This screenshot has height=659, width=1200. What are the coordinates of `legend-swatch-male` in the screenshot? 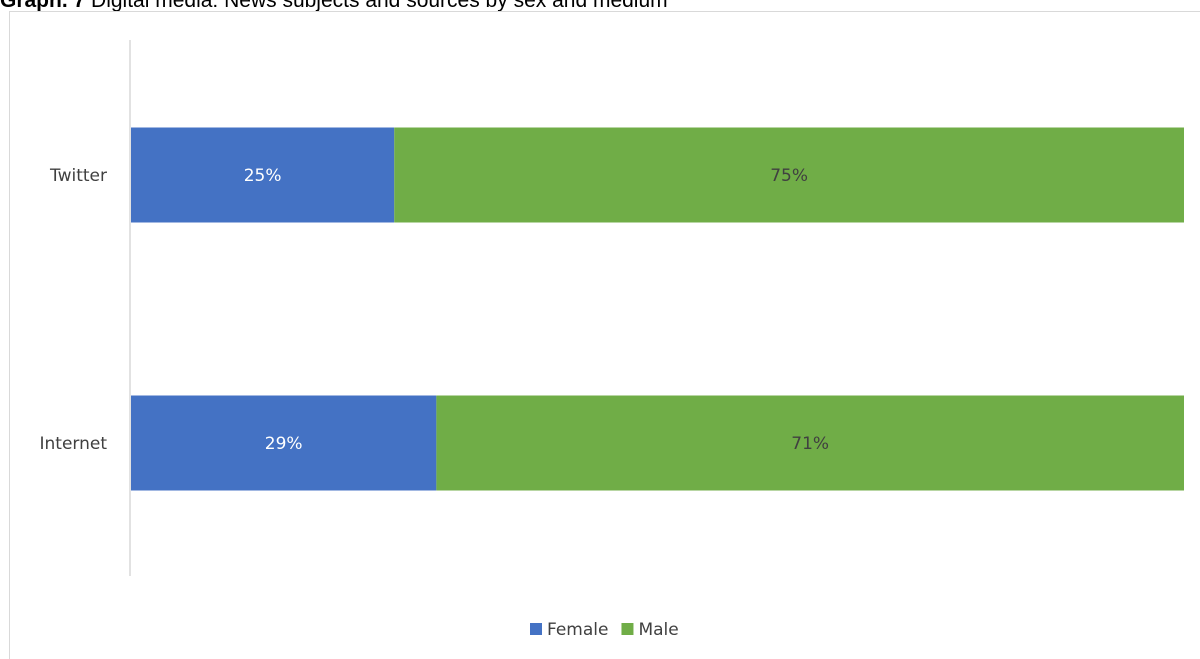 It's located at (627, 629).